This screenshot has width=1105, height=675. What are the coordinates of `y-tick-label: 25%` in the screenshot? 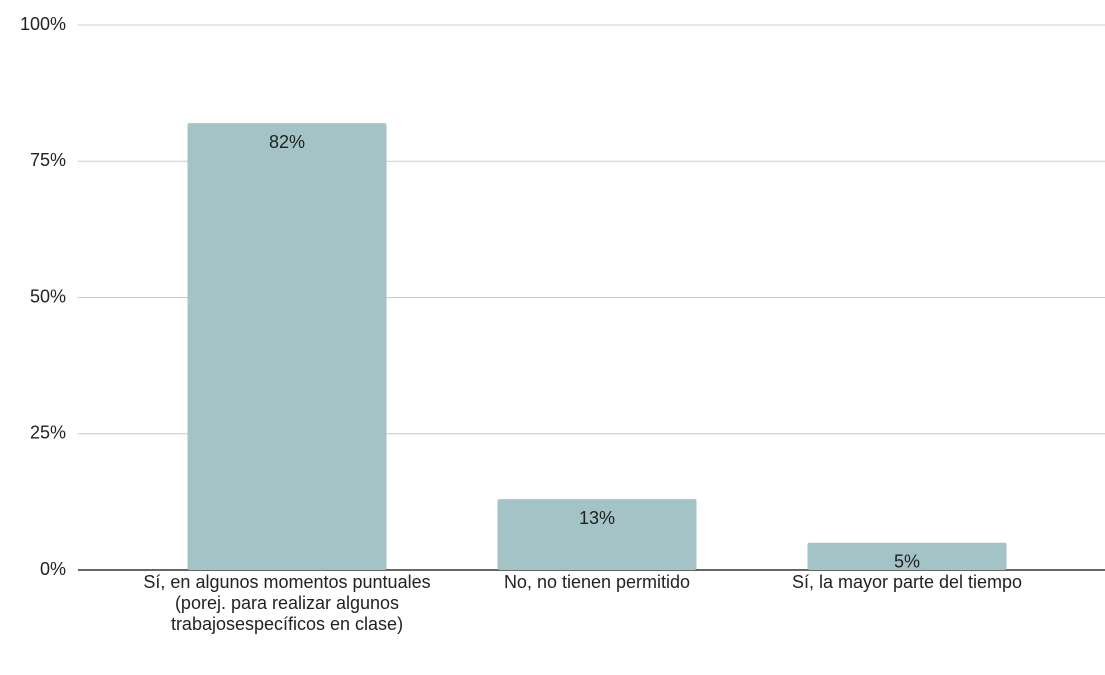 It's located at (48, 433).